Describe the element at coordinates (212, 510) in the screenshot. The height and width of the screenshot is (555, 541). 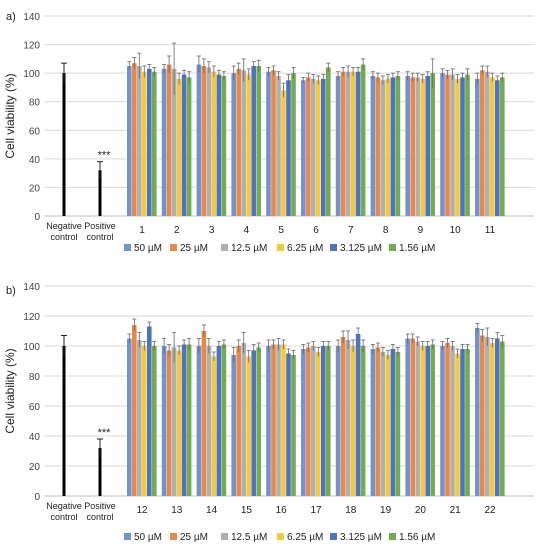
I see `x-tick-label: 14` at that location.